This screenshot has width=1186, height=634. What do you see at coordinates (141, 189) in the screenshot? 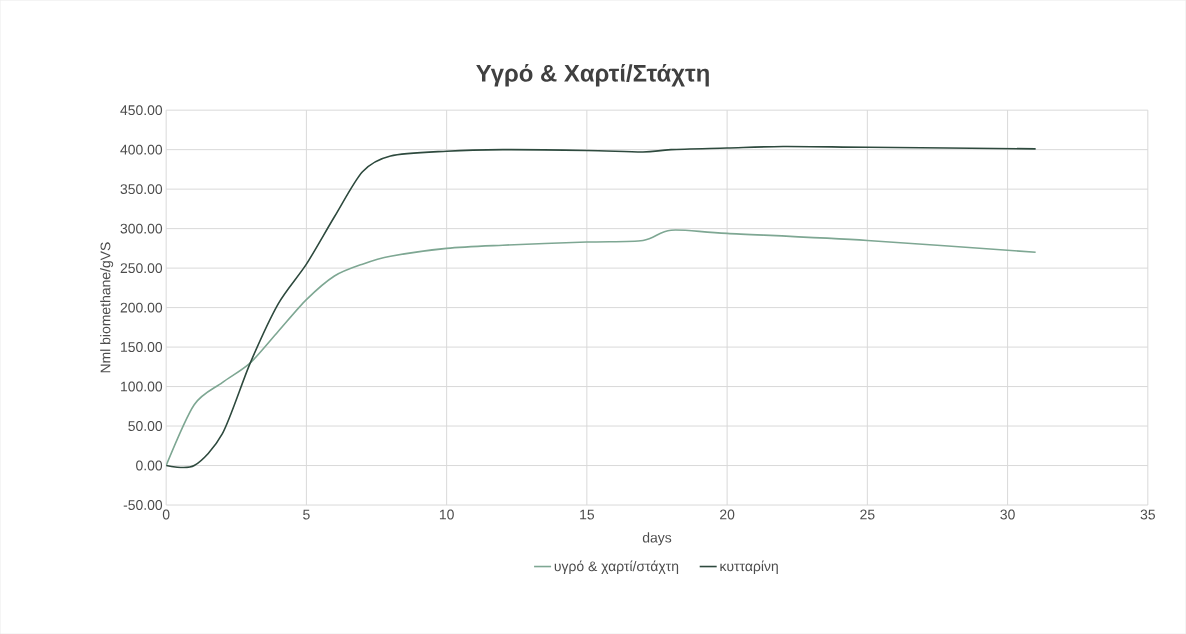
I see `y-tick-label: 350.00` at bounding box center [141, 189].